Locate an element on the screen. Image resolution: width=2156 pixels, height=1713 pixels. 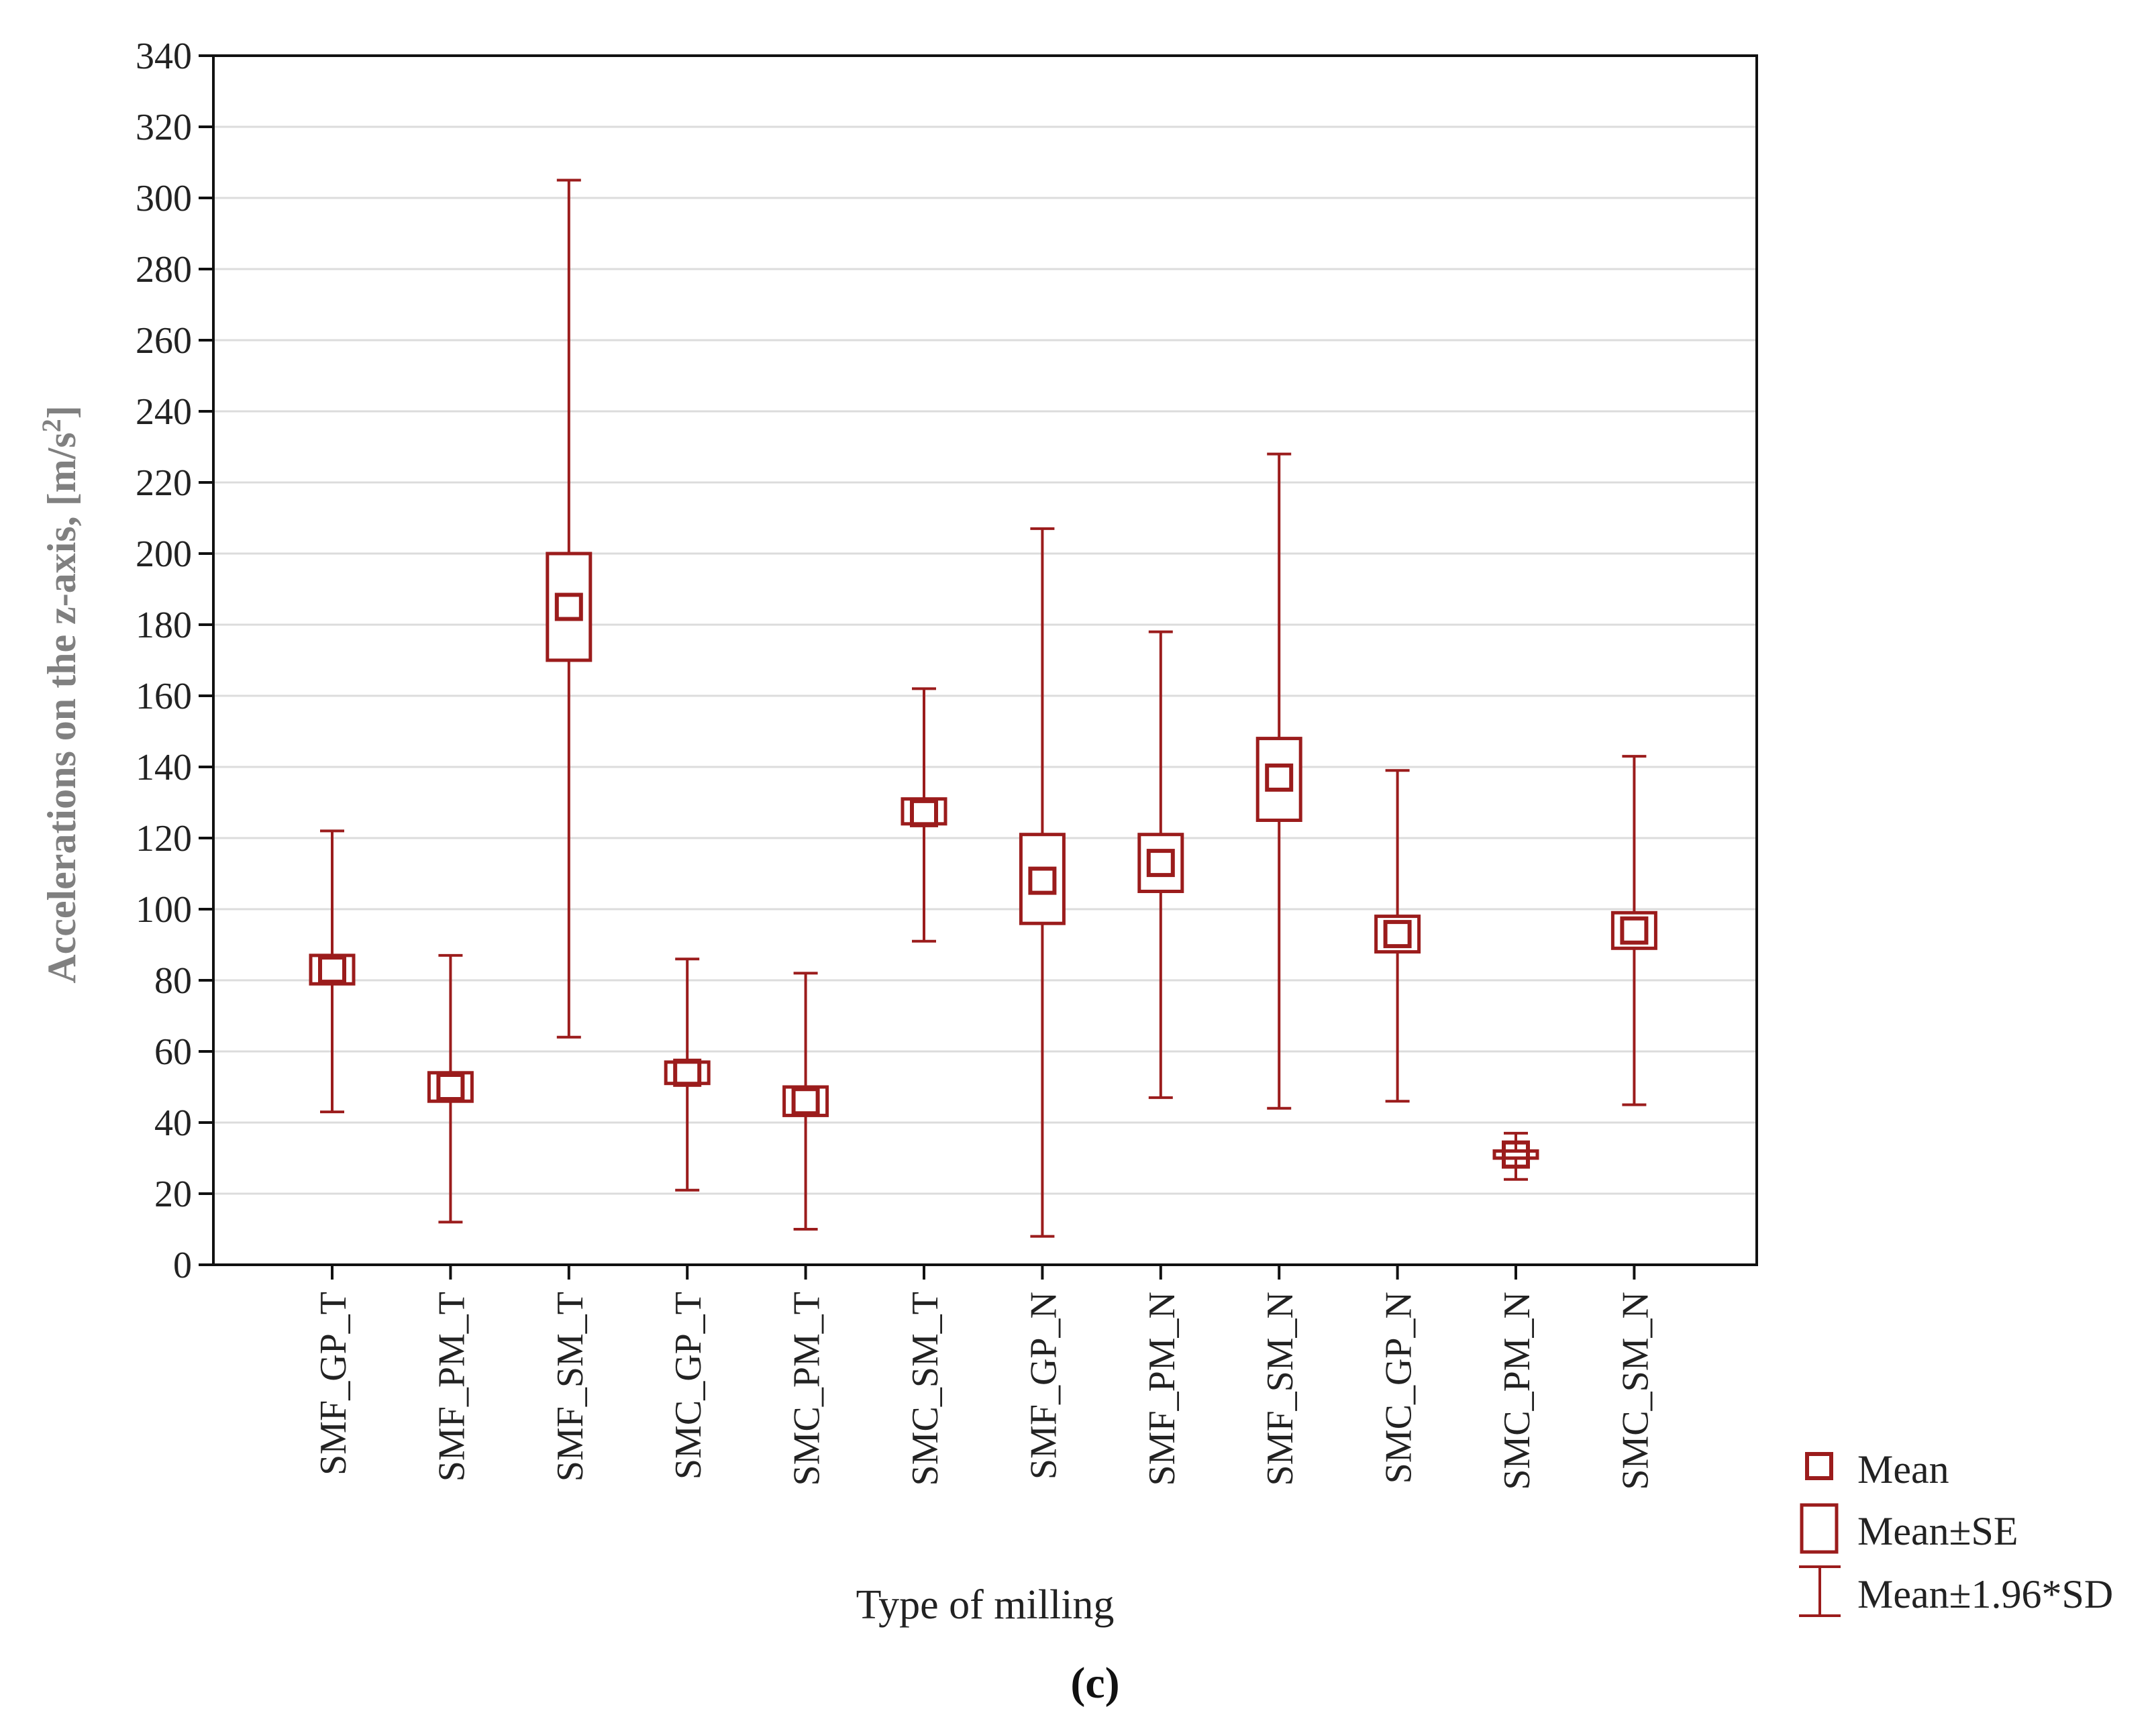
x-tick-label: SMF_PM_T is located at coordinates (451, 1387).